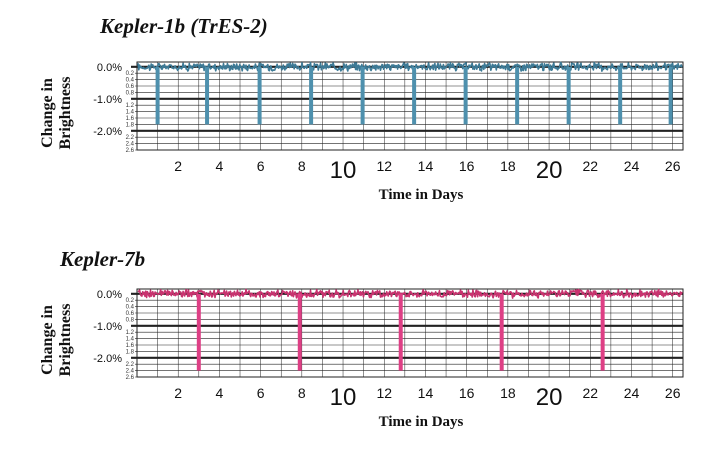  Describe the element at coordinates (102, 259) in the screenshot. I see `chart-title: Kepler-7b` at that location.